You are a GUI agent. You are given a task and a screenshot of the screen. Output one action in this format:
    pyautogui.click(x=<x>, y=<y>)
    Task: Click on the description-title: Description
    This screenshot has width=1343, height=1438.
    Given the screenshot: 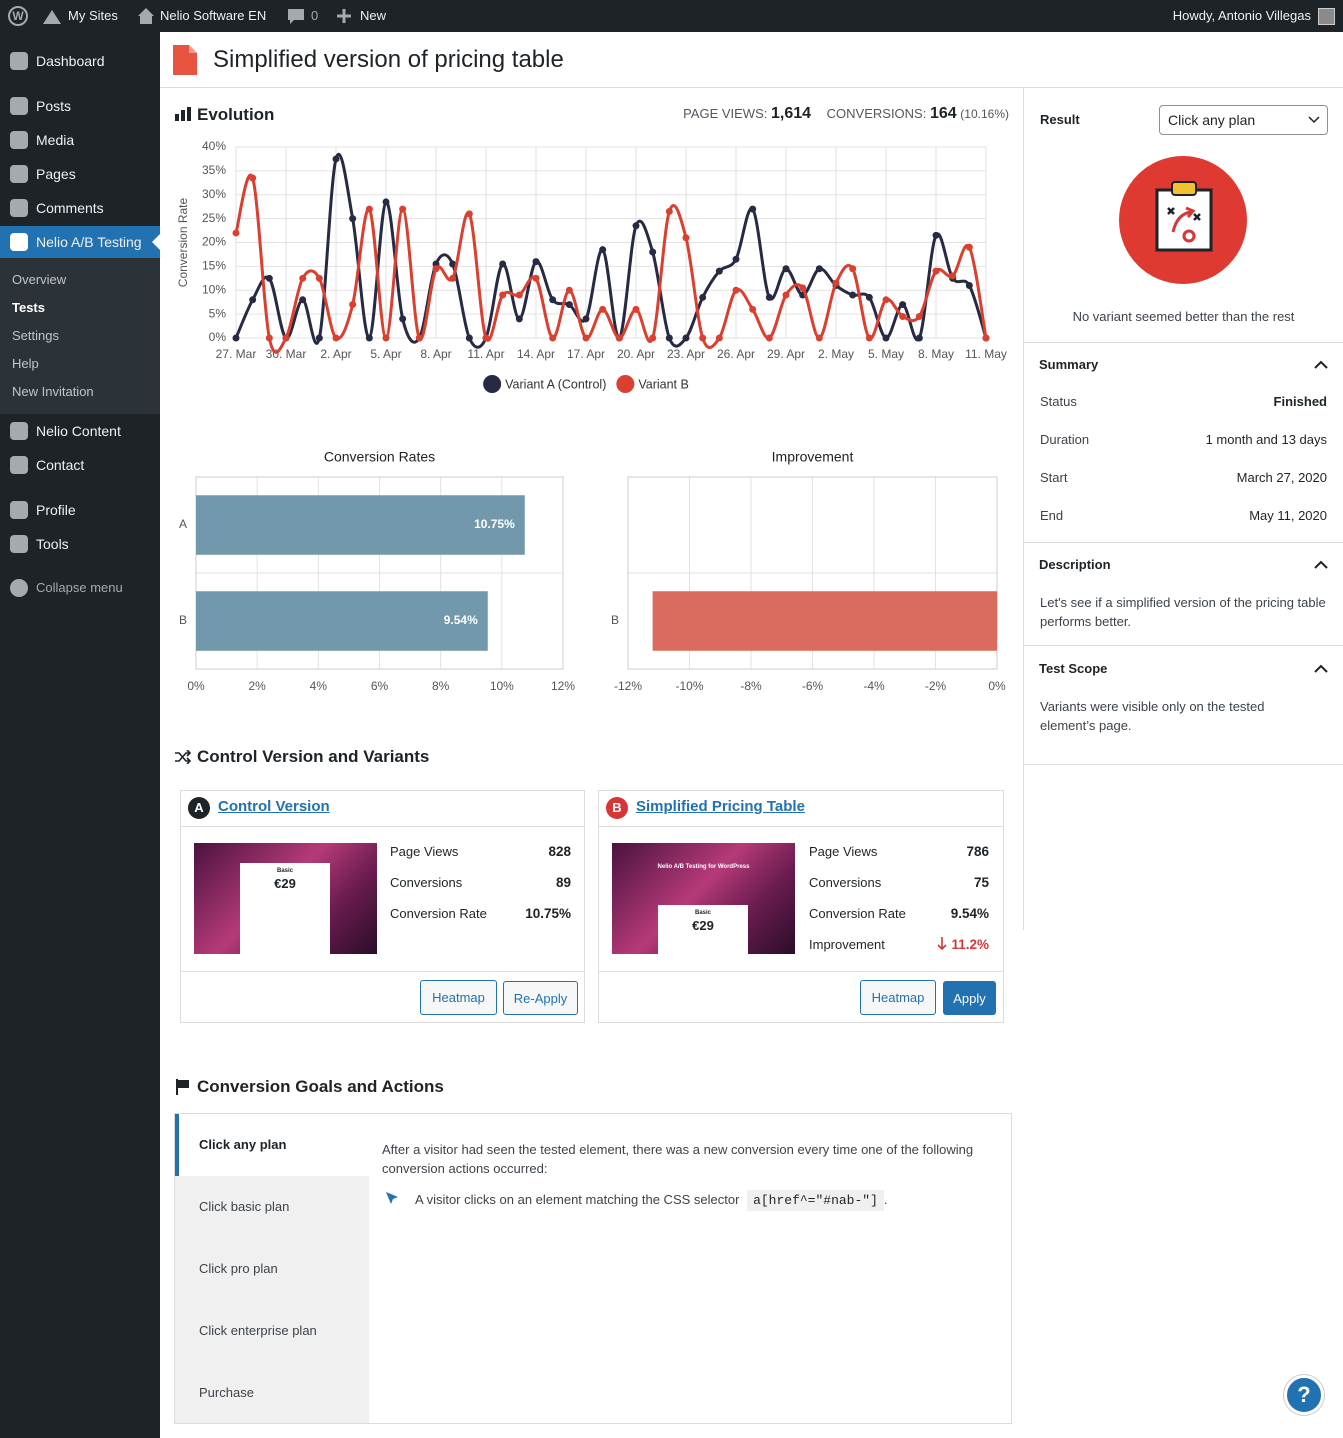 What is the action you would take?
    pyautogui.click(x=1075, y=564)
    